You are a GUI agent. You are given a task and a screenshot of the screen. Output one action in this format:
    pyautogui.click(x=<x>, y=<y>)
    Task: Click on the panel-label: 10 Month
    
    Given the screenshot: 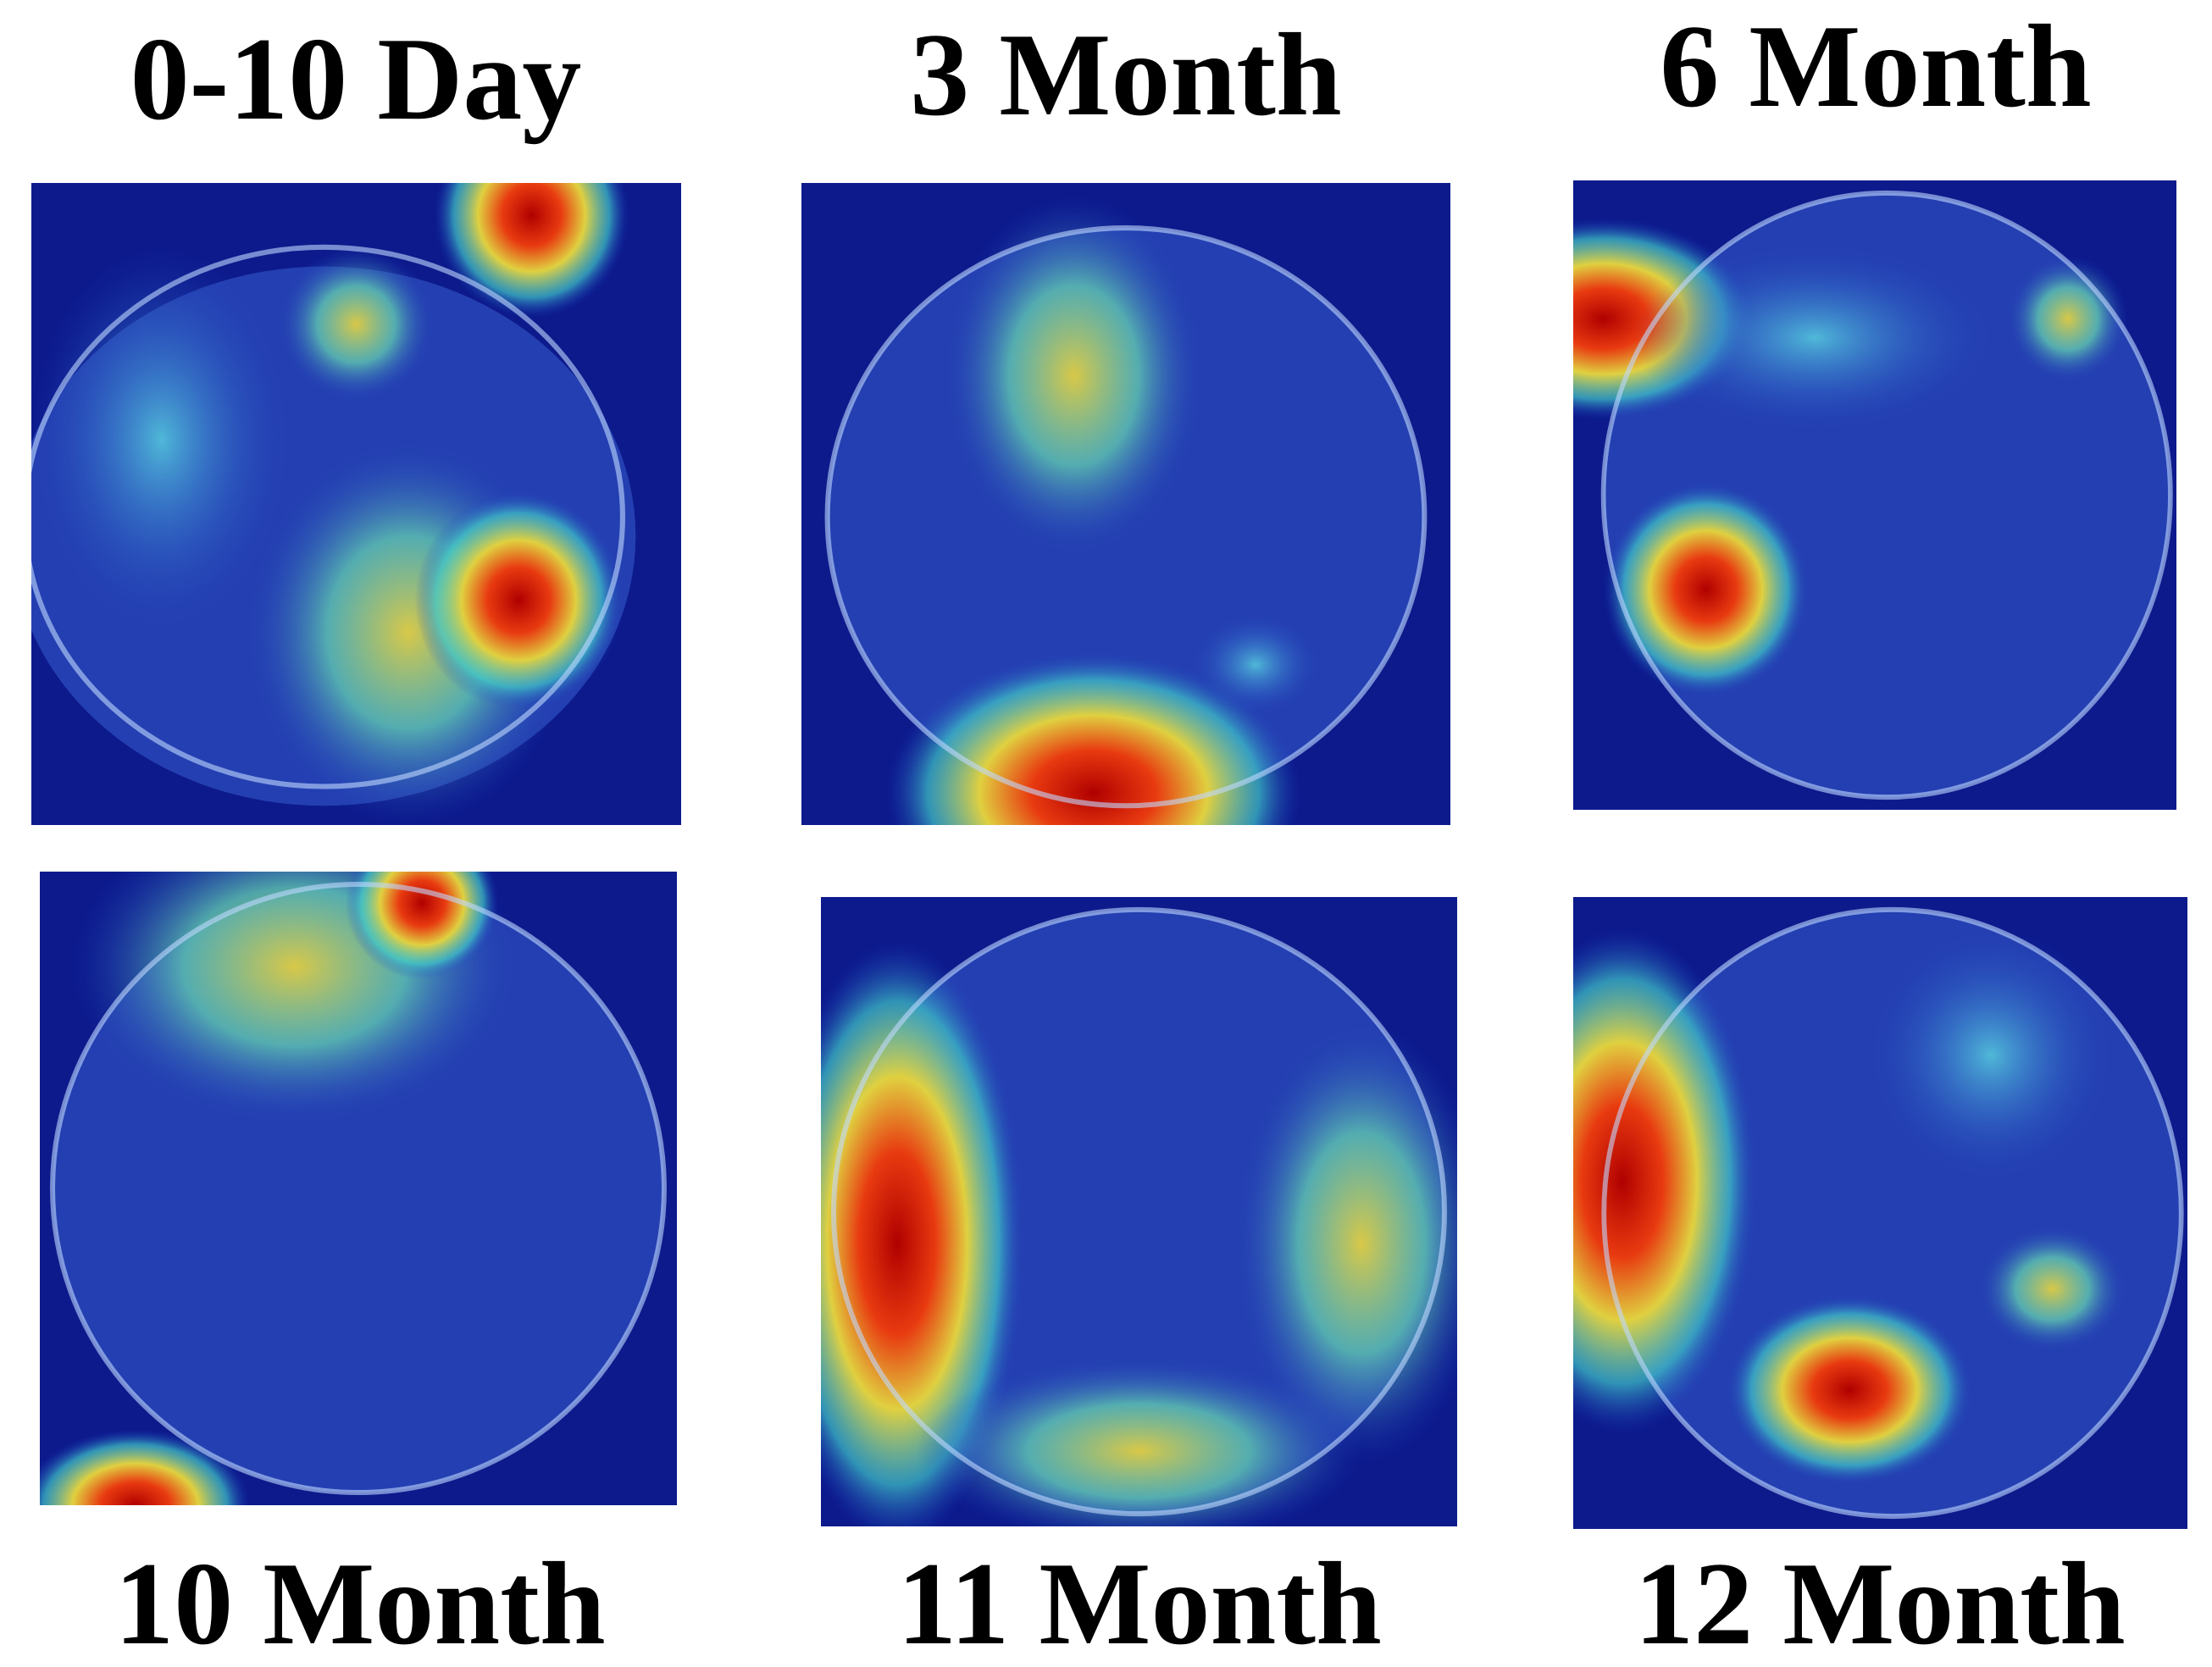 What is the action you would take?
    pyautogui.click(x=360, y=1602)
    